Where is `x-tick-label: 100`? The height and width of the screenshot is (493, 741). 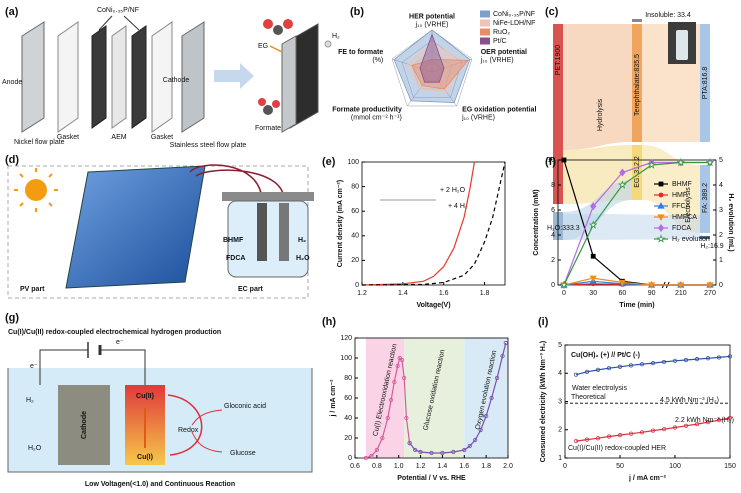 x-tick-label: 100 is located at coordinates (675, 466).